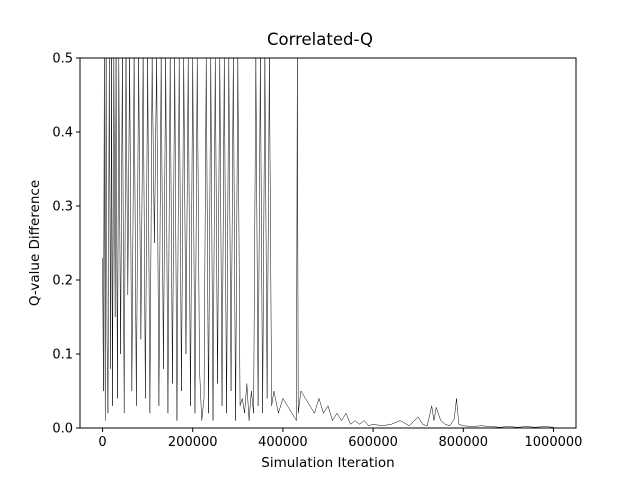  What do you see at coordinates (62, 429) in the screenshot?
I see `y-tick-label: 0.0` at bounding box center [62, 429].